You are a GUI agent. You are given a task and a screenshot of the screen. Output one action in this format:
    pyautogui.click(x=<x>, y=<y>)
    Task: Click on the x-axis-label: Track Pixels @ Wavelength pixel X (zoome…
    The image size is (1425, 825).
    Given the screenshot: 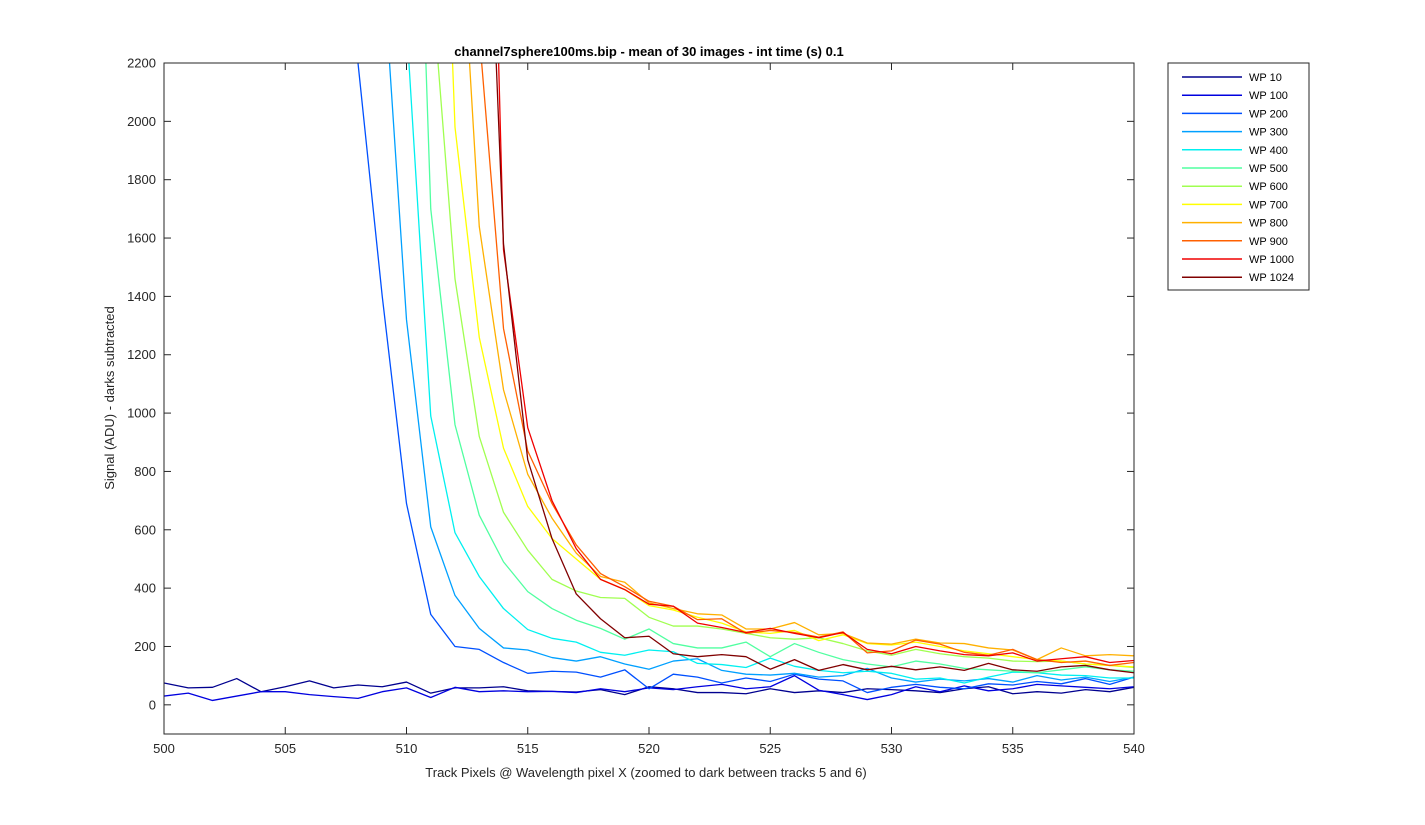 What is the action you would take?
    pyautogui.click(x=645, y=772)
    